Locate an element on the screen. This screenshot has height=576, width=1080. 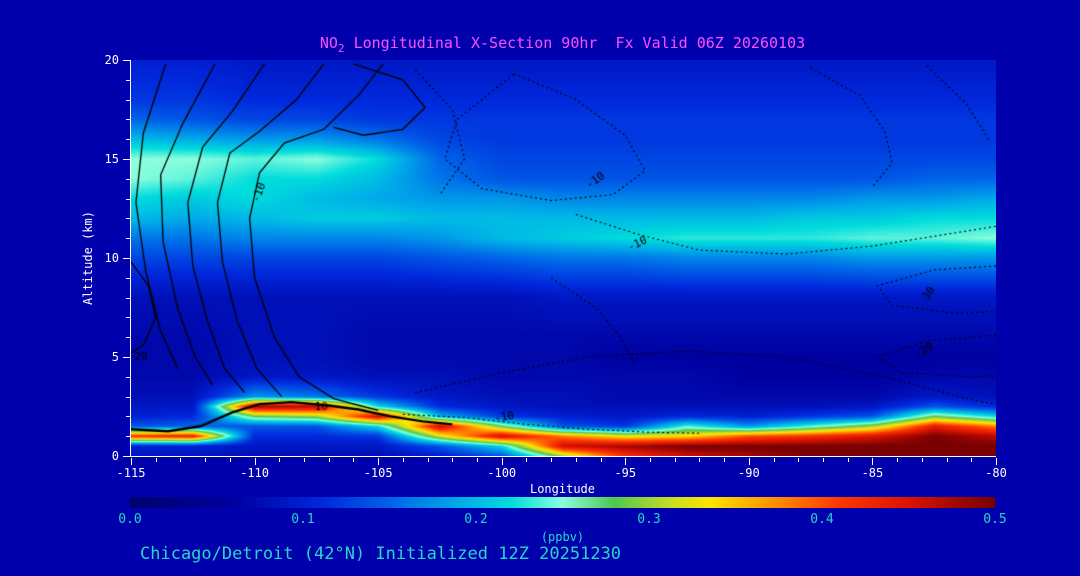
colorbar-units-label: (ppbv) is located at coordinates (562, 537).